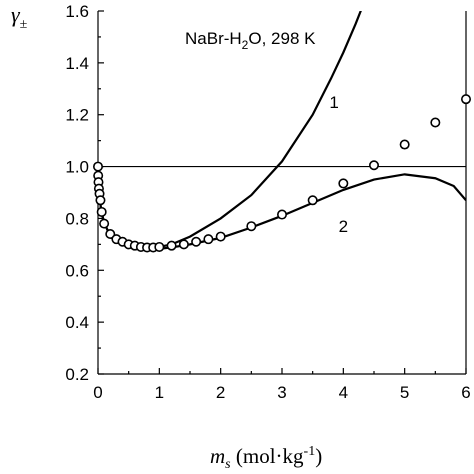 This screenshot has width=474, height=474. What do you see at coordinates (77, 322) in the screenshot?
I see `y-tick-label: 0.4` at bounding box center [77, 322].